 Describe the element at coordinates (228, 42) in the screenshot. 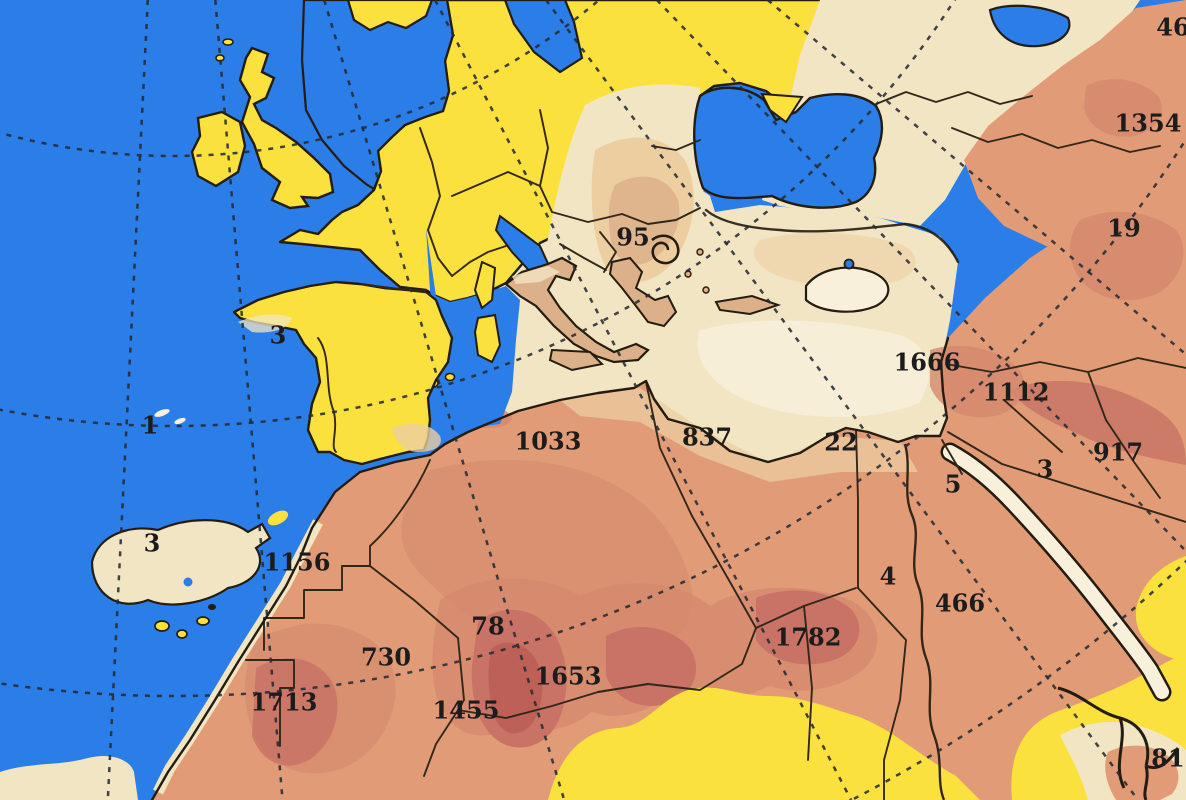

I see `hebrides-island` at that location.